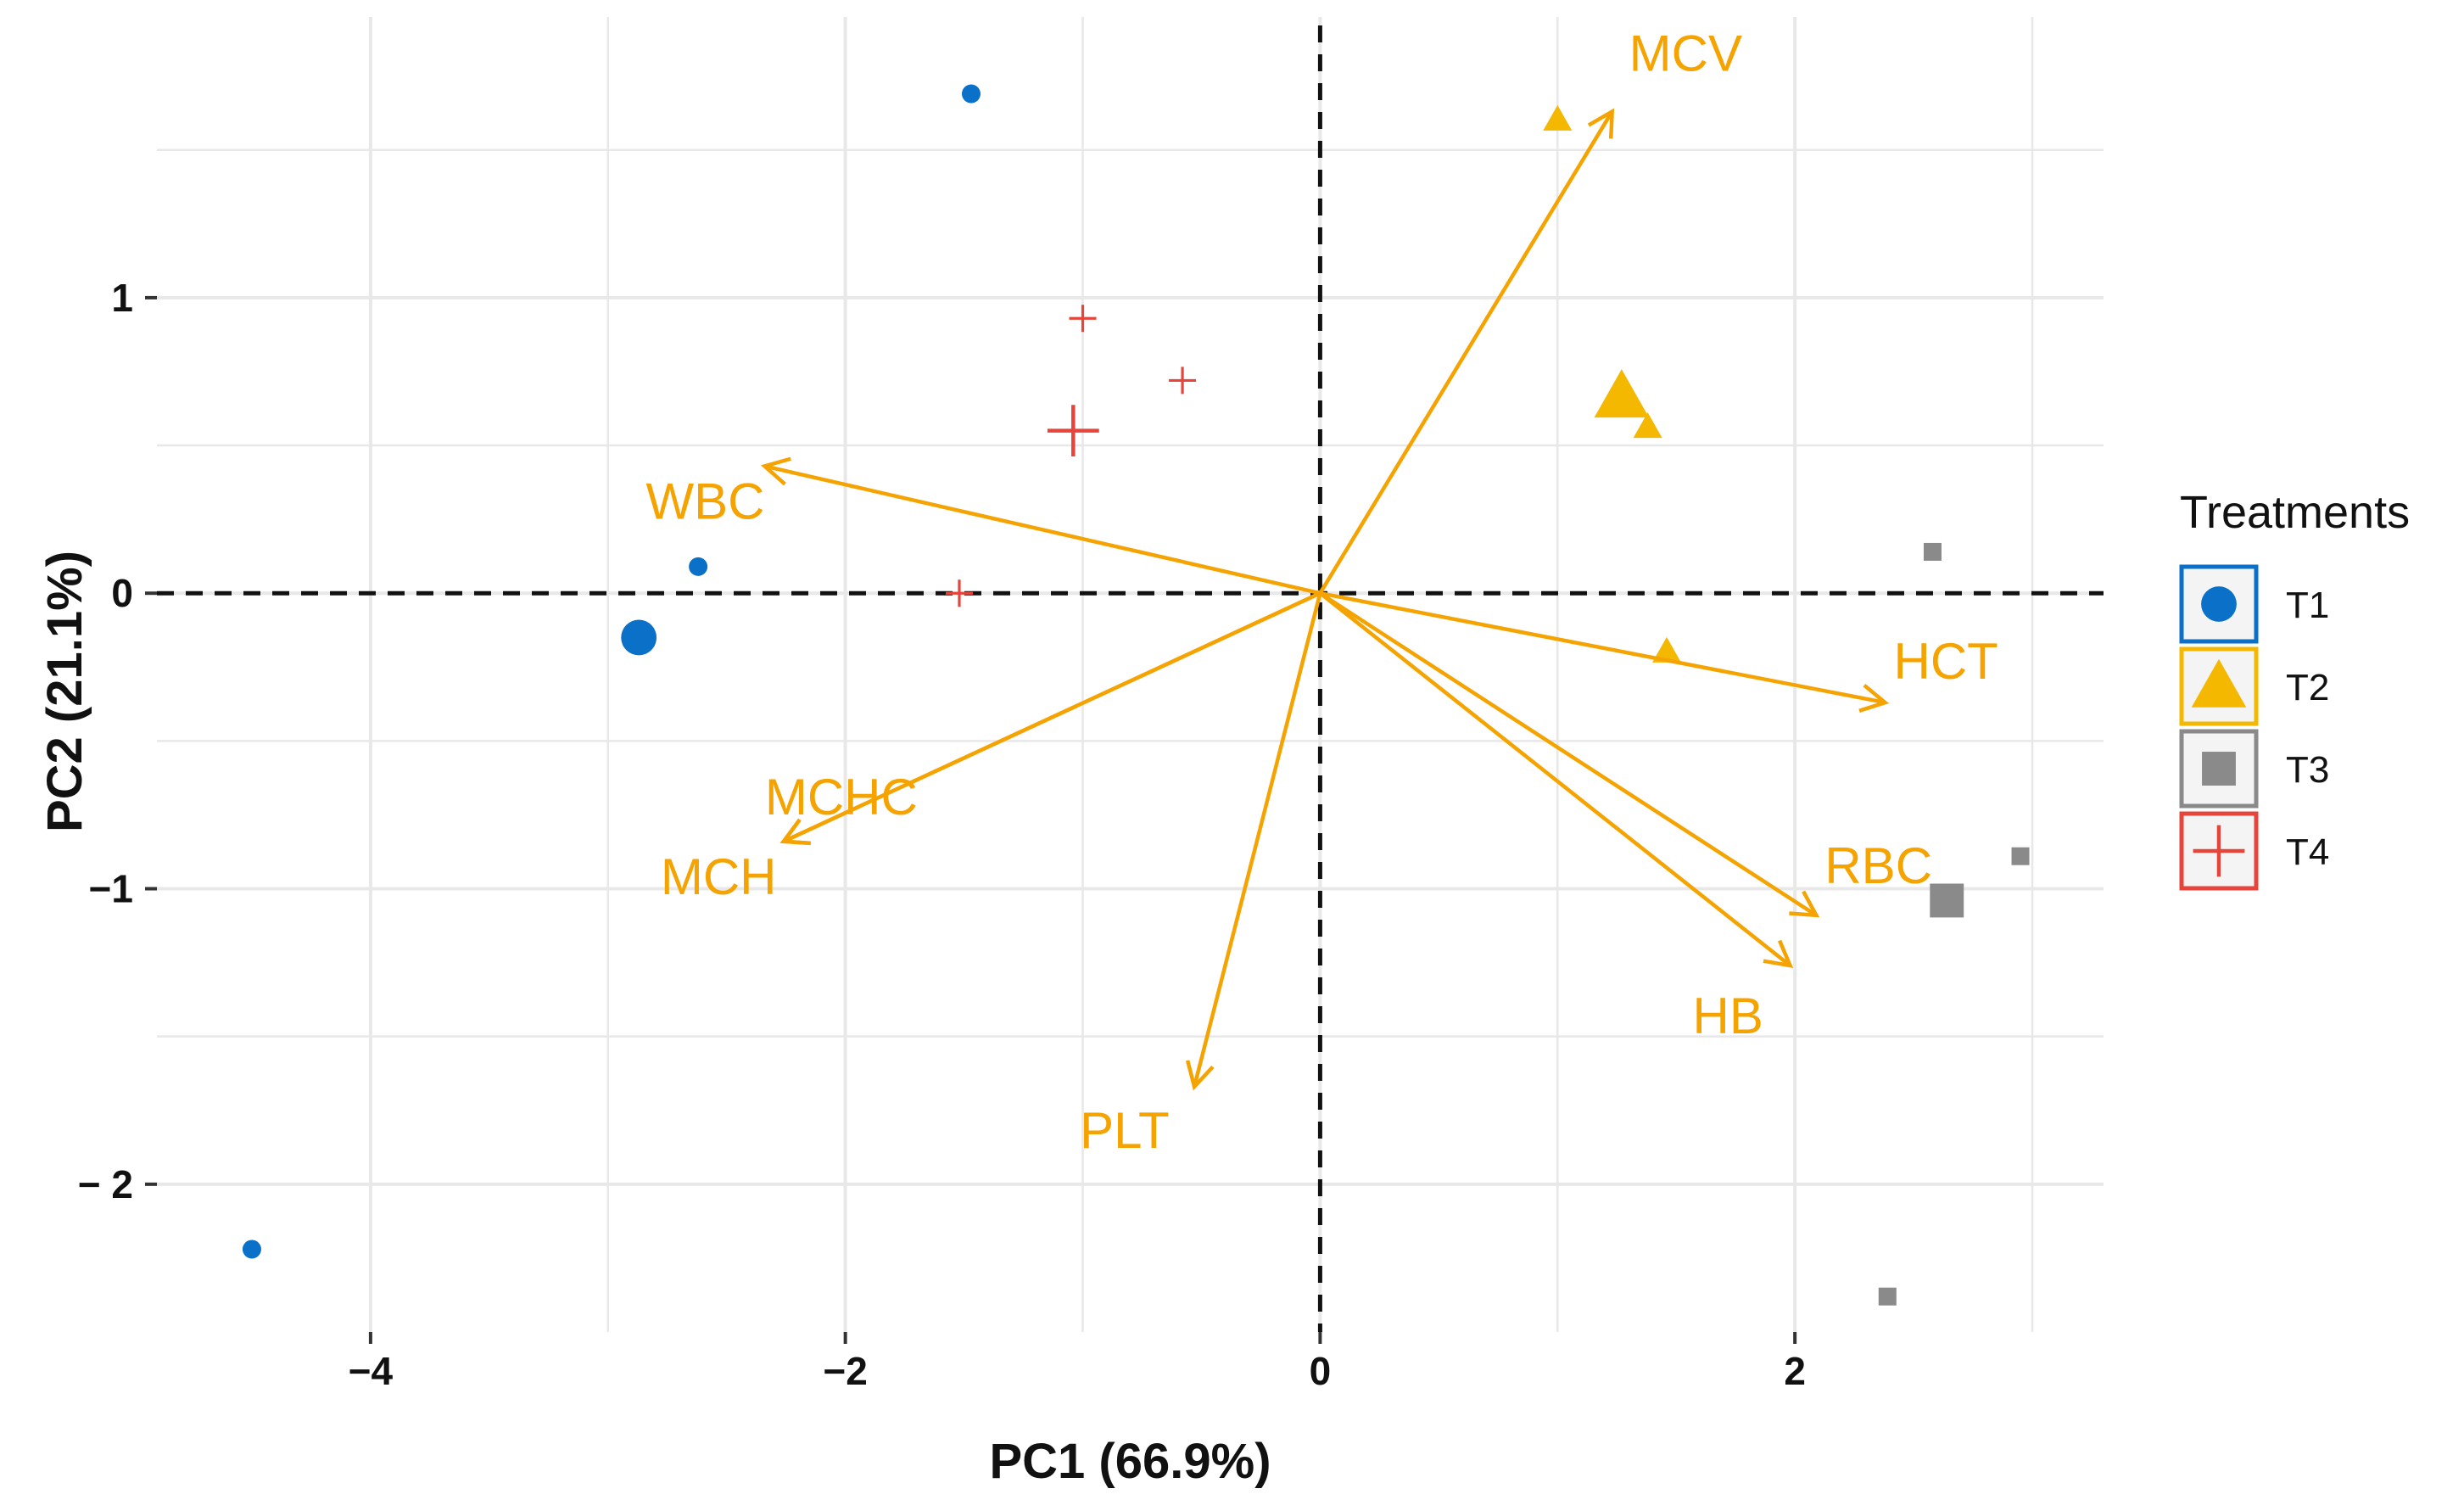 The width and height of the screenshot is (2464, 1511). I want to click on legend-label-t3: T3, so click(2307, 770).